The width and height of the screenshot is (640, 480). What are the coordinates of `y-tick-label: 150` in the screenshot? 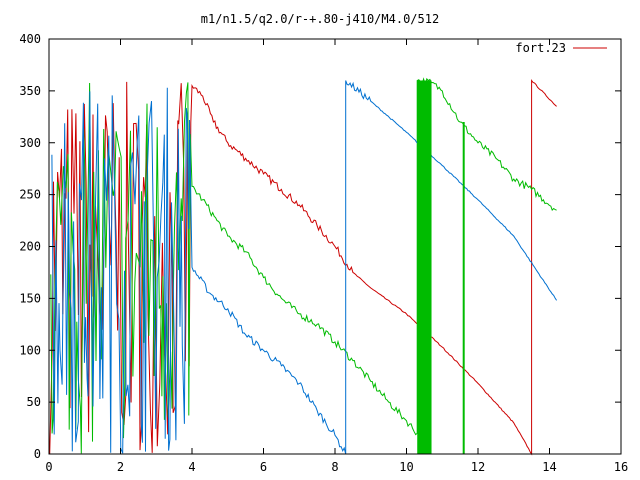 It's located at (30, 298).